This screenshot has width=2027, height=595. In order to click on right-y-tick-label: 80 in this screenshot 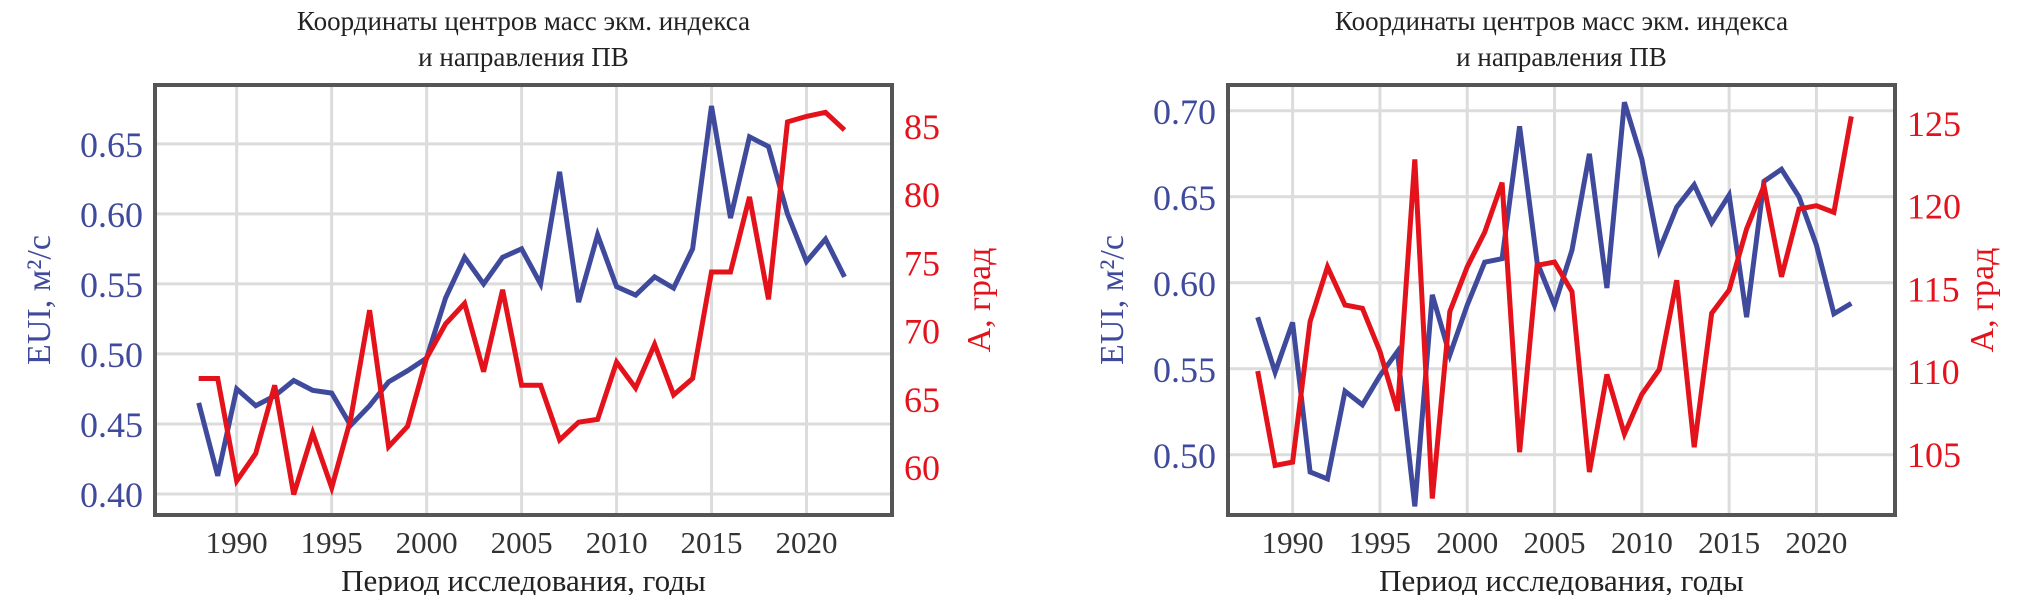, I will do `click(922, 195)`.